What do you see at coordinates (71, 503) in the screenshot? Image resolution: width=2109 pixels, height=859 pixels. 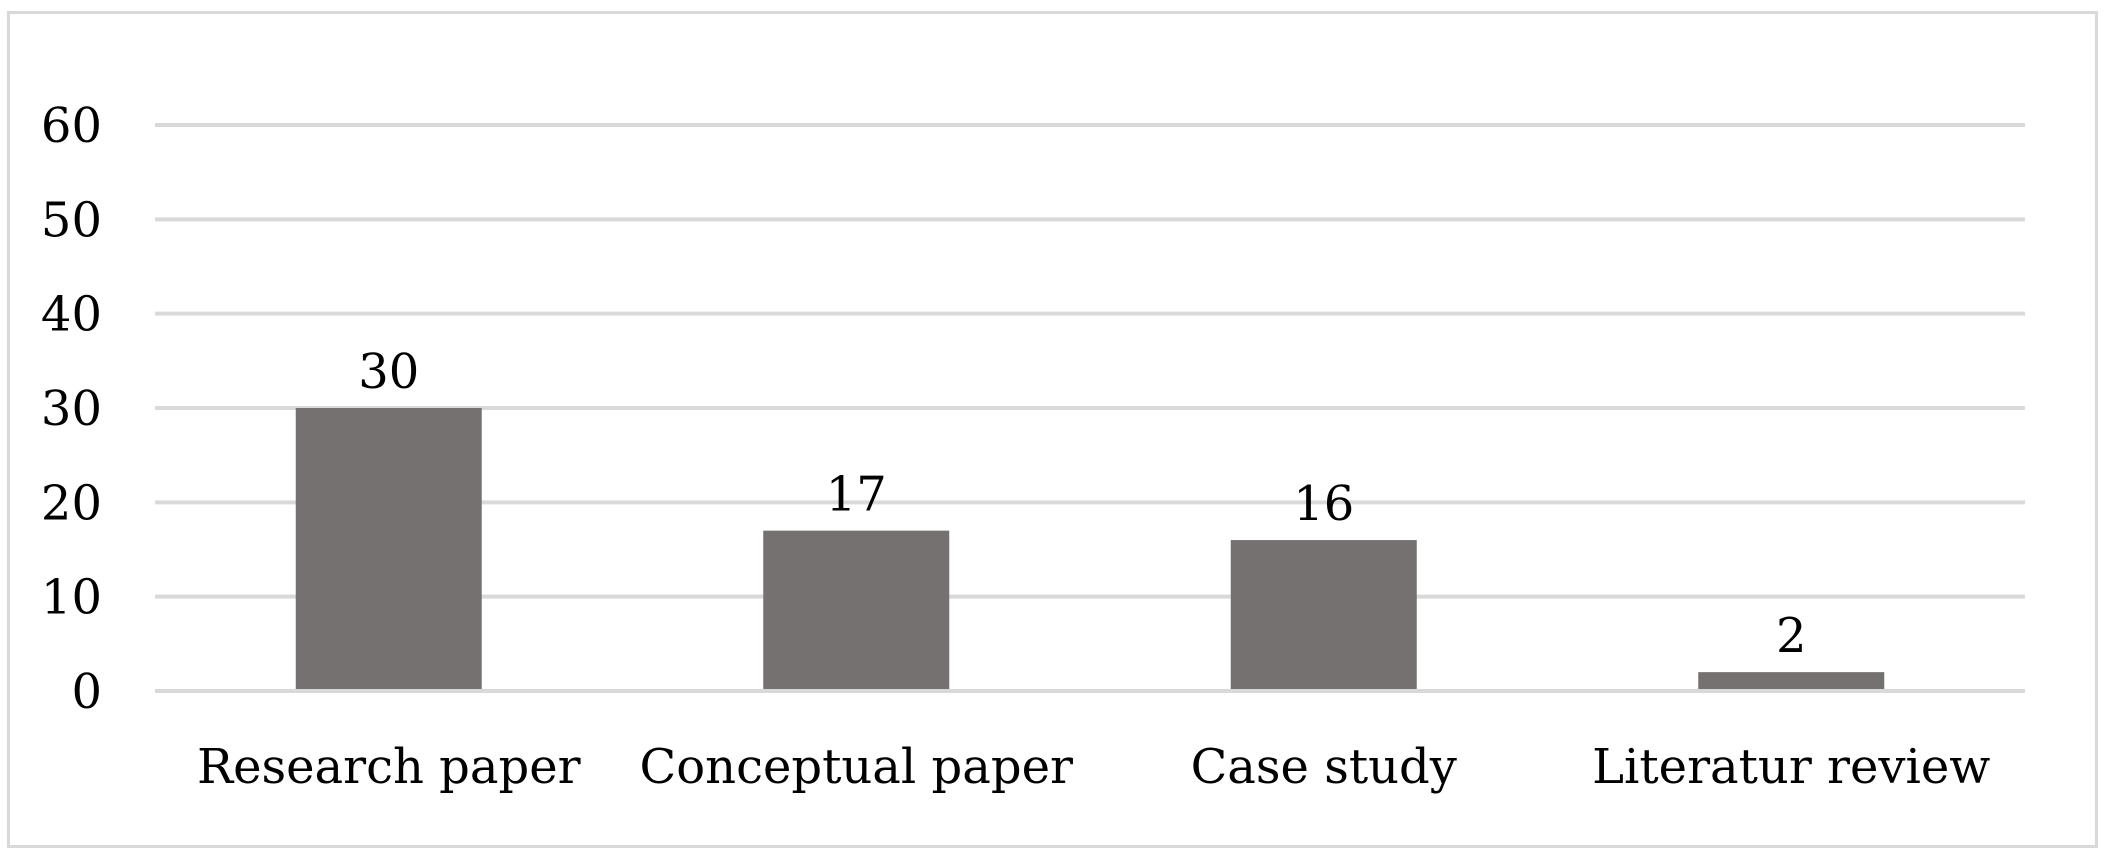 I see `y-tick-label: 20` at bounding box center [71, 503].